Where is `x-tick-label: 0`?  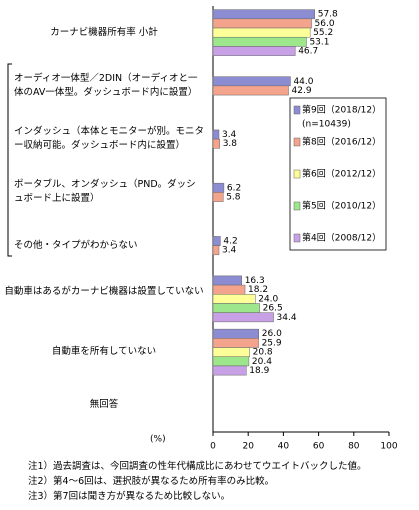 x-tick-label: 0 is located at coordinates (213, 447).